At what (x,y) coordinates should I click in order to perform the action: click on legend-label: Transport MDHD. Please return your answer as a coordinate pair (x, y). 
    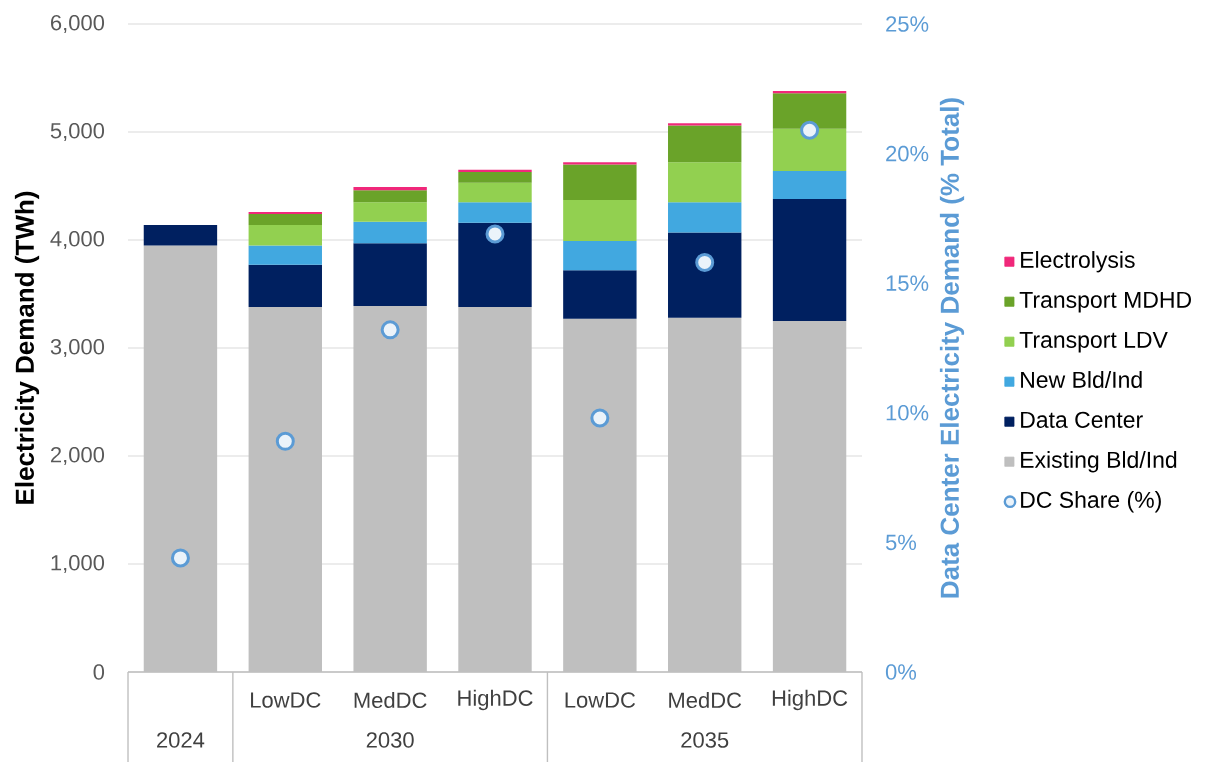
    Looking at the image, I should click on (1105, 302).